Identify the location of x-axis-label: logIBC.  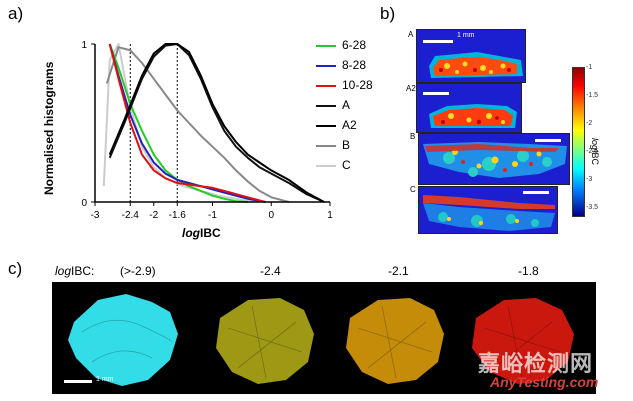
(201, 233).